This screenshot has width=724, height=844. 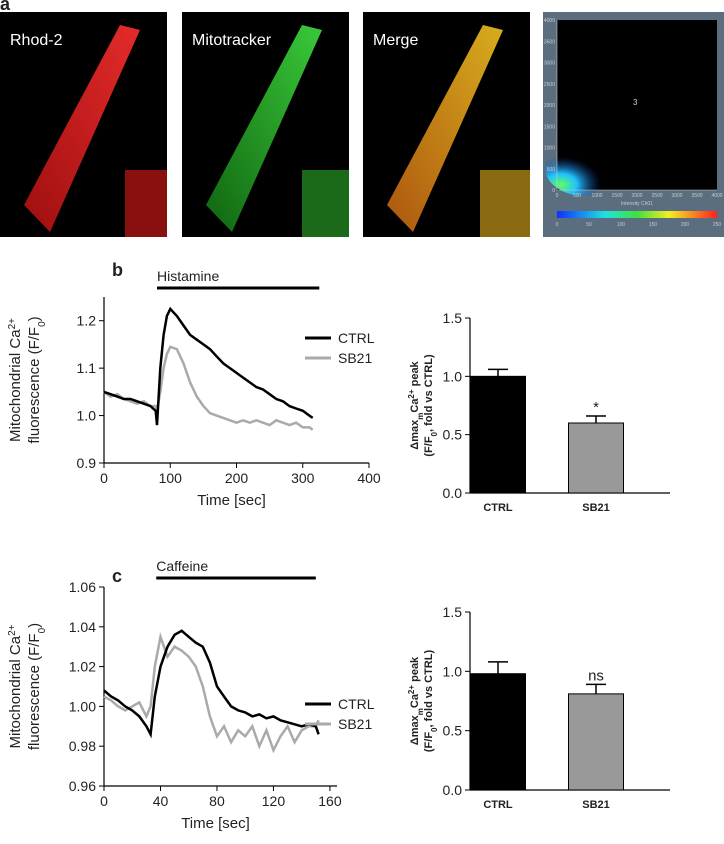 What do you see at coordinates (685, 225) in the screenshot?
I see `colorbar-tick-label: 200` at bounding box center [685, 225].